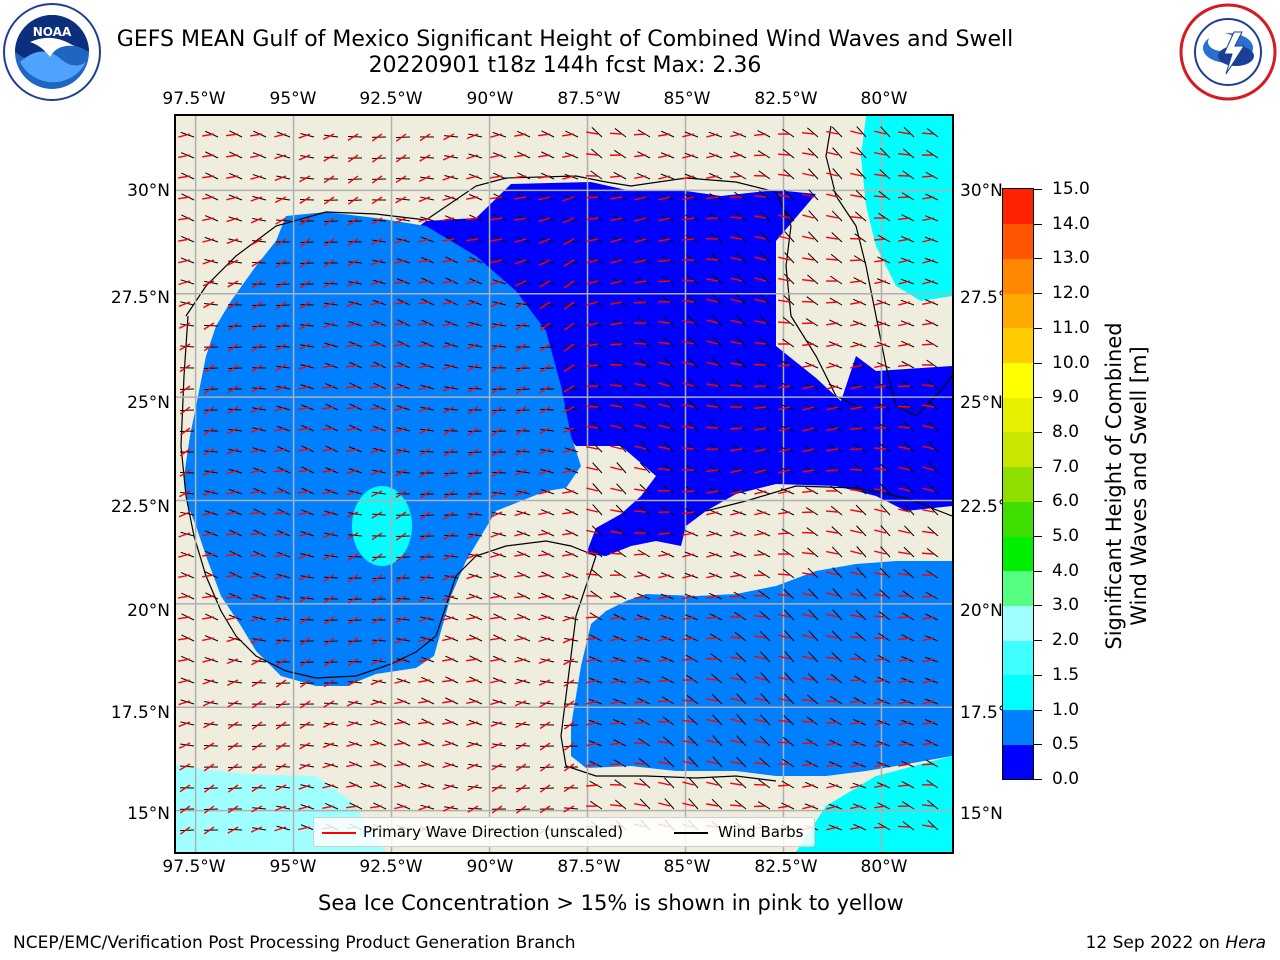  Describe the element at coordinates (1066, 536) in the screenshot. I see `colorbar-tick-label: 5.0` at that location.